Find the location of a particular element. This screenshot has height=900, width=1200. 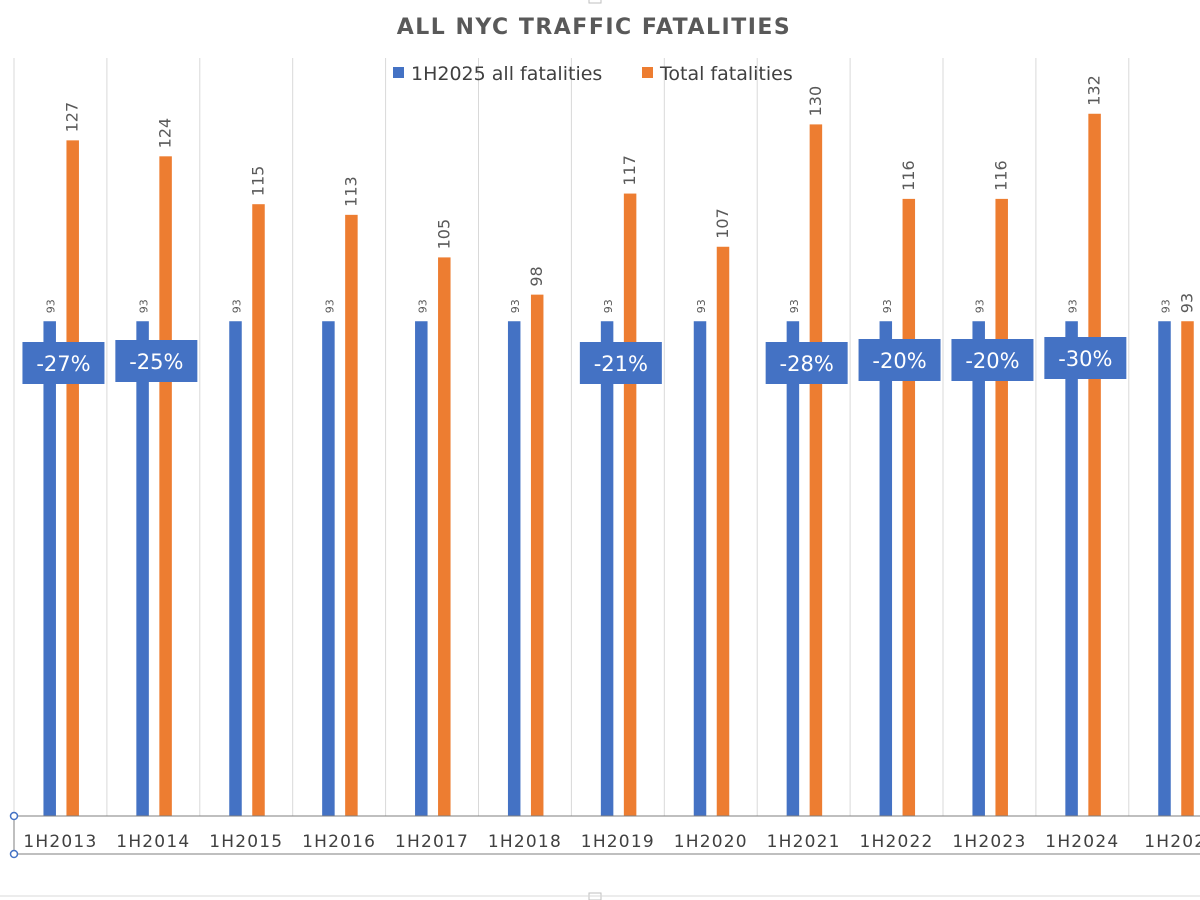

data-label-series-1-1H2022: 93 is located at coordinates (887, 306).